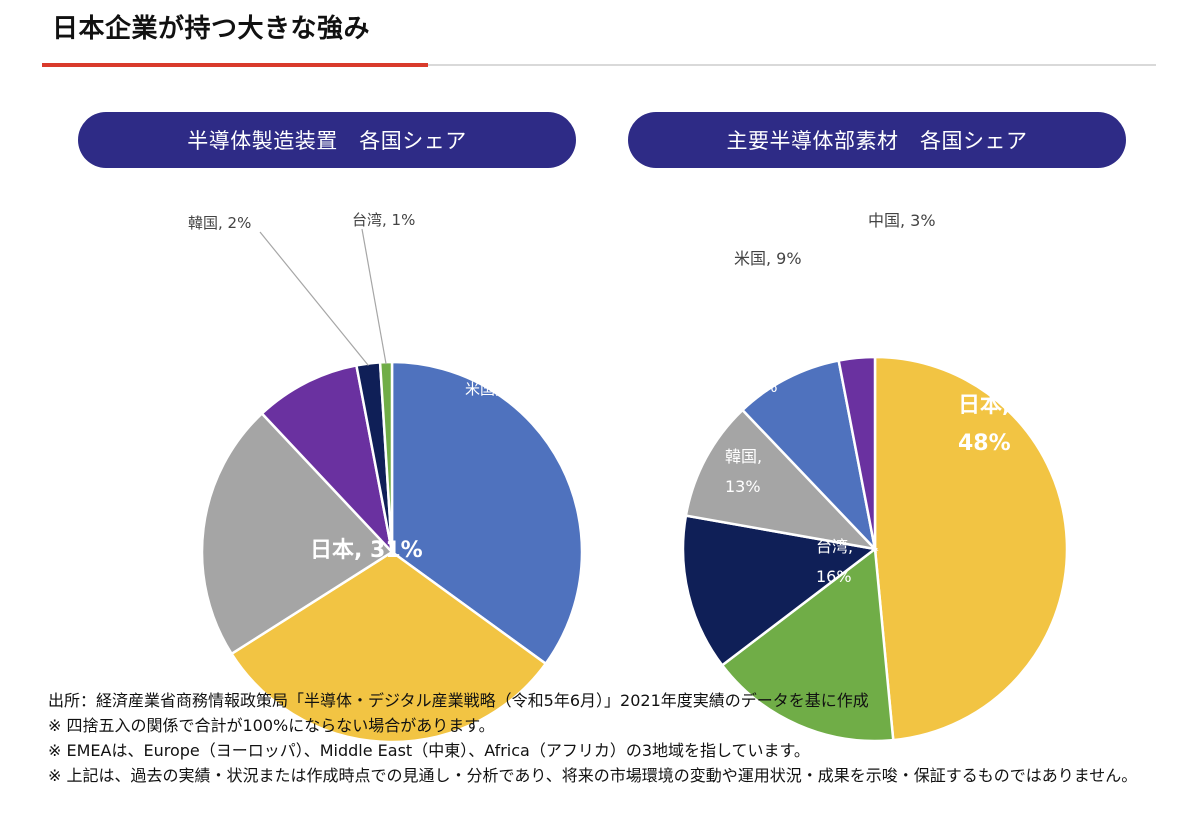 The image size is (1200, 840). What do you see at coordinates (599, 65) in the screenshot?
I see `title-divider` at bounding box center [599, 65].